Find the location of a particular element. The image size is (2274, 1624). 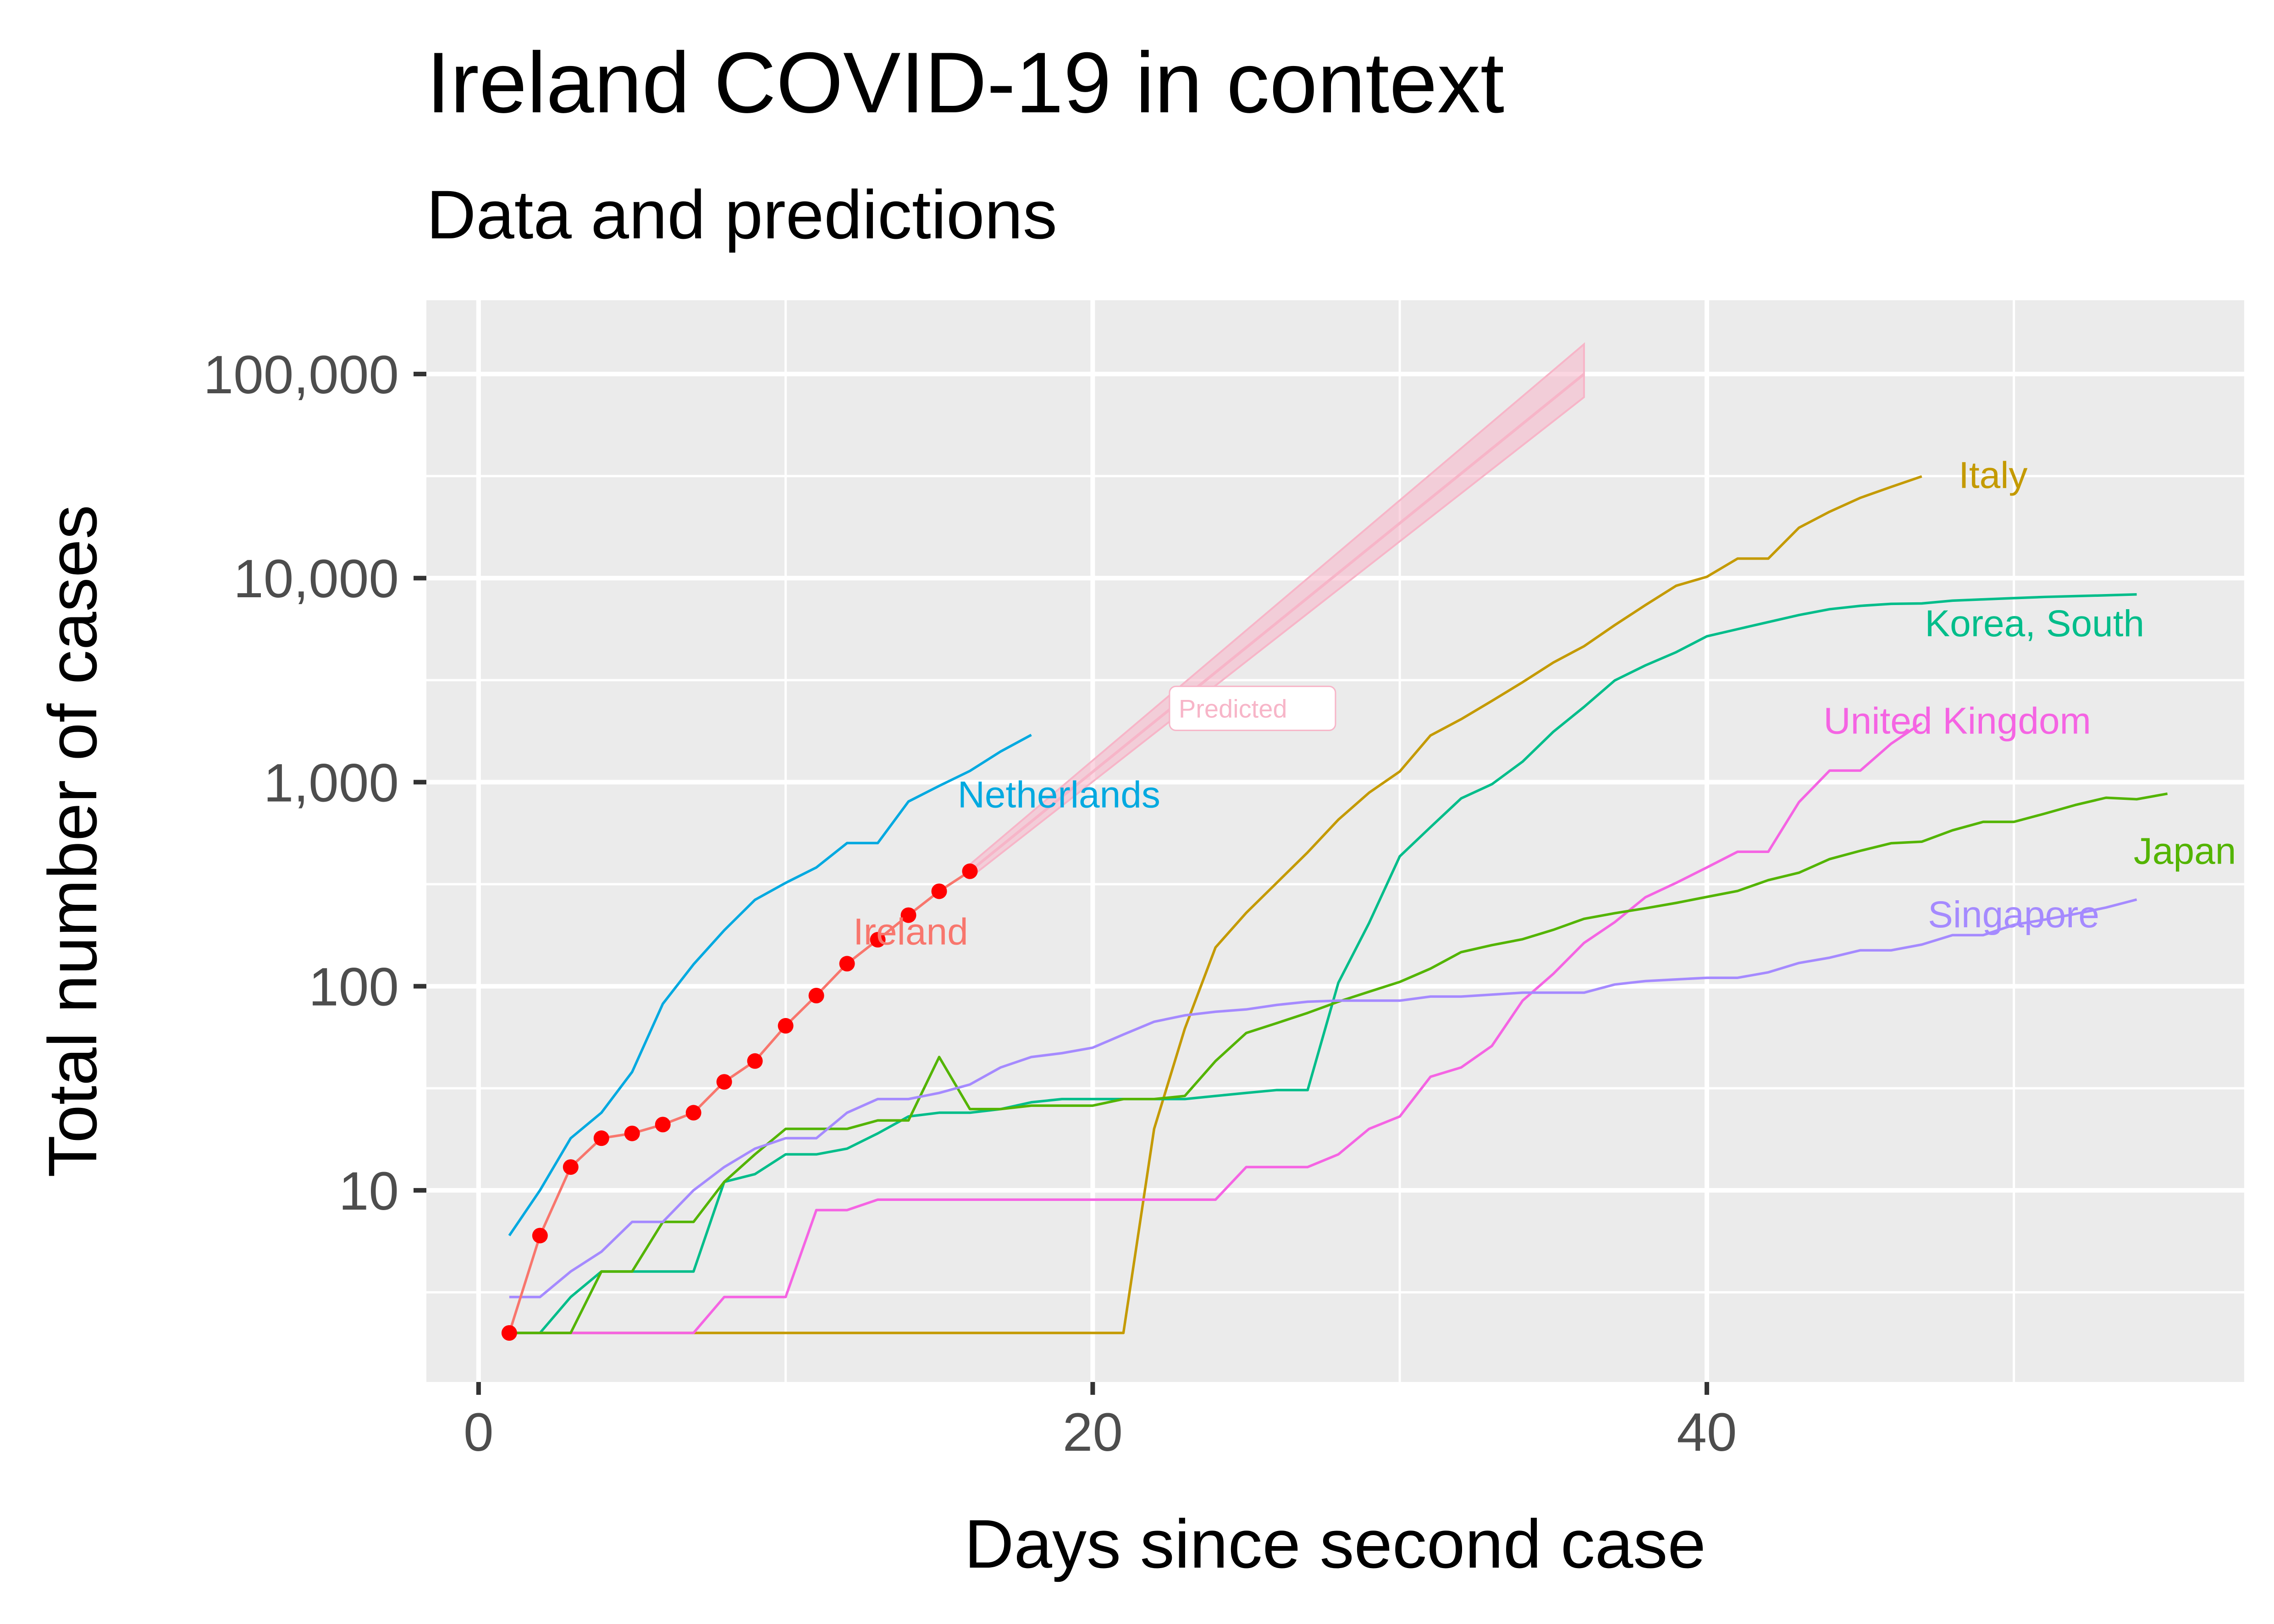

y-axis-label: Total number of cases is located at coordinates (73, 841).